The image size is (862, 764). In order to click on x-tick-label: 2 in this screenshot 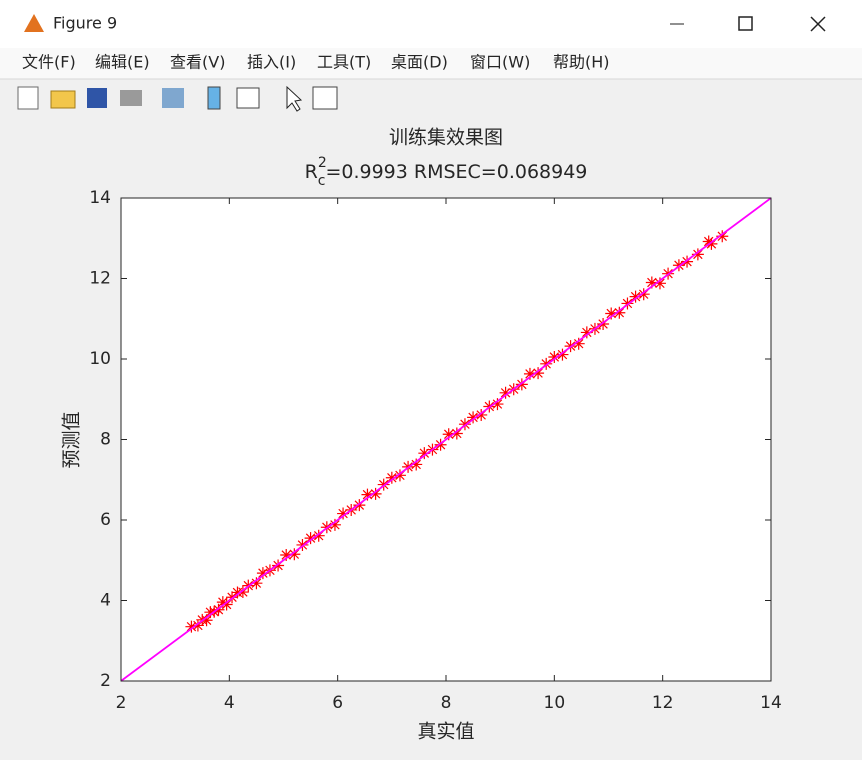, I will do `click(121, 703)`.